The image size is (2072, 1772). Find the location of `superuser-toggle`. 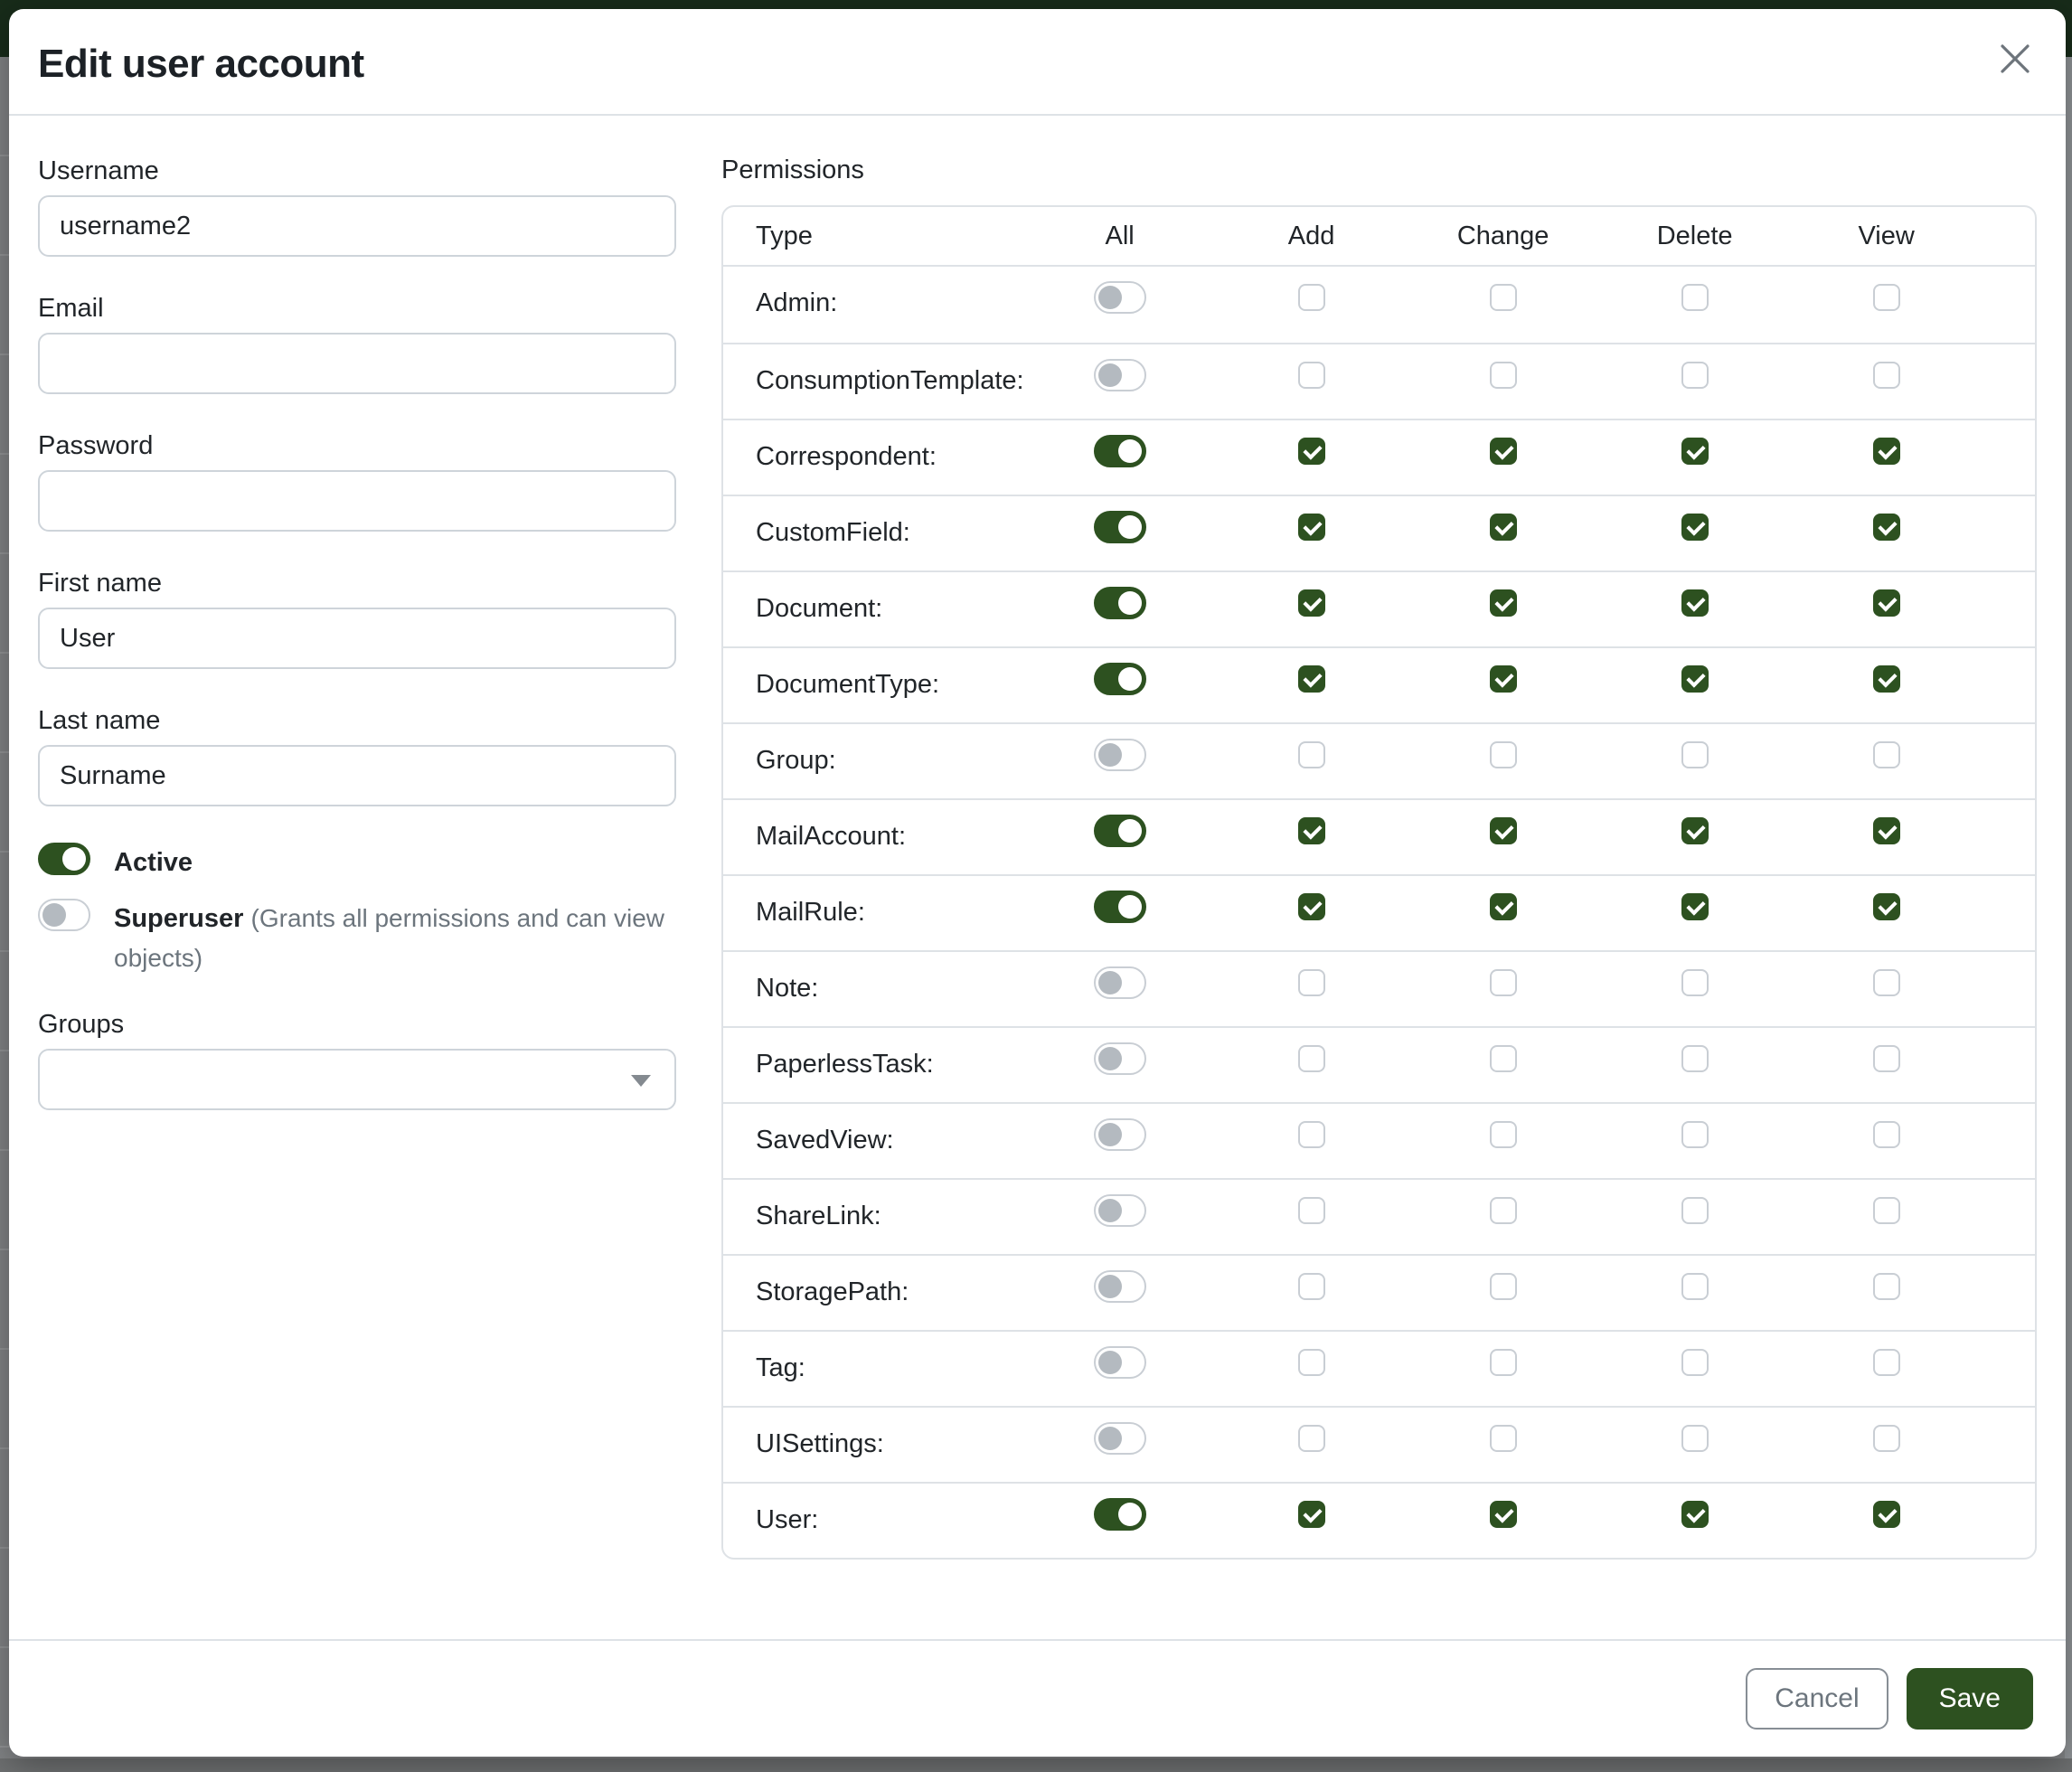

superuser-toggle is located at coordinates (64, 915).